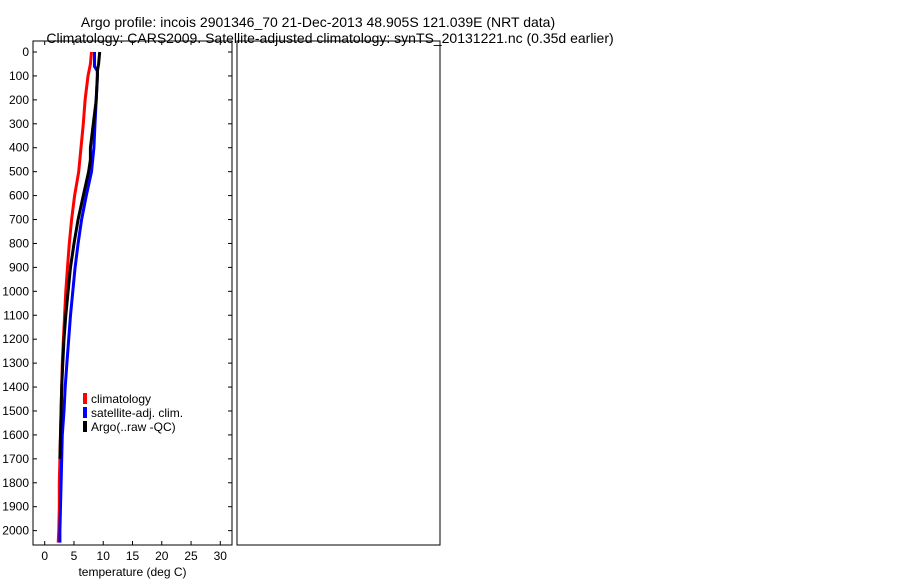 The image size is (900, 580). I want to click on y-tick-label: 1300, so click(15, 363).